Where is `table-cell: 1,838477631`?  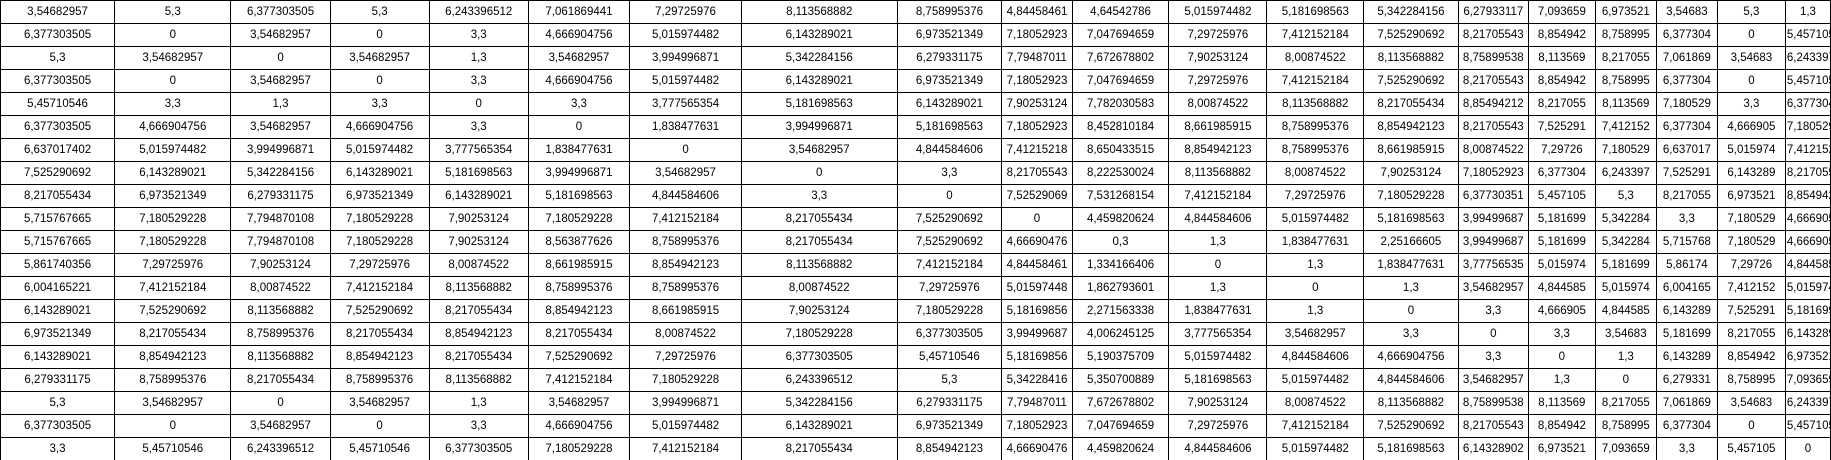 table-cell: 1,838477631 is located at coordinates (1218, 311).